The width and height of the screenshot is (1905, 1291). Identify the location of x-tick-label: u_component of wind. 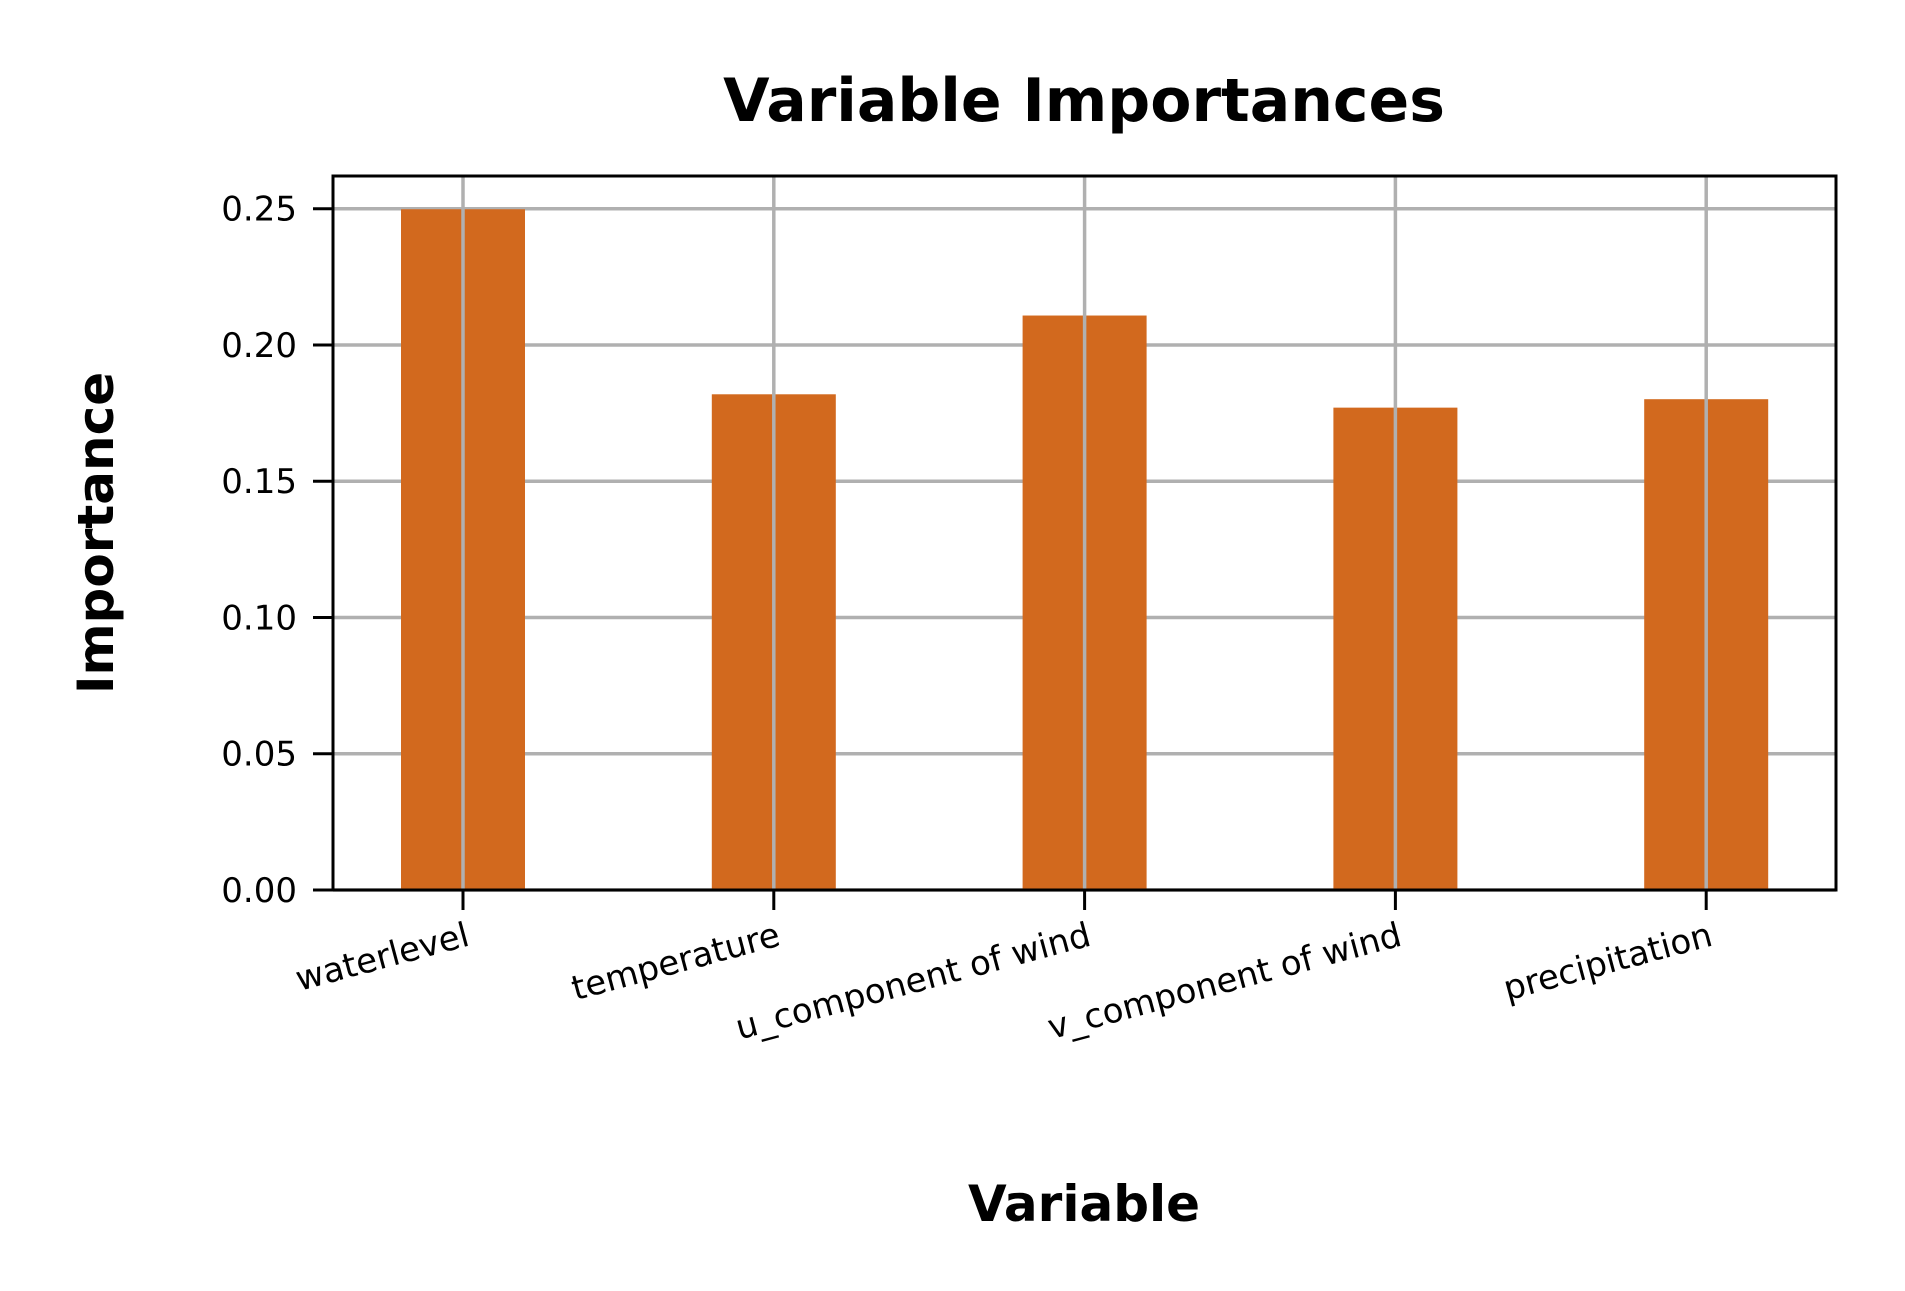
(913, 981).